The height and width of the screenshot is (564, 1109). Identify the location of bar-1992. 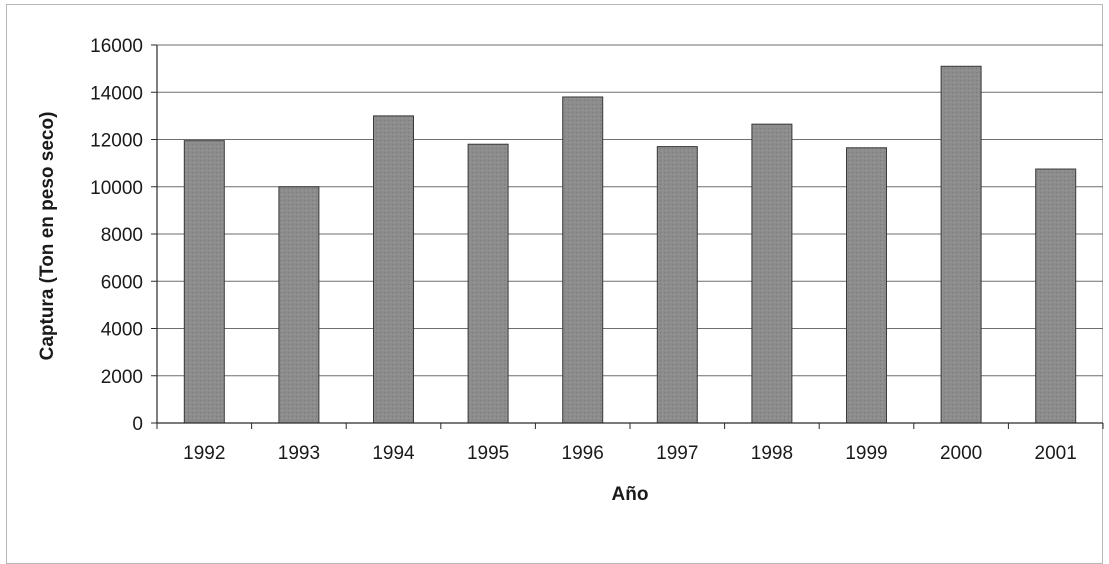
(204, 282).